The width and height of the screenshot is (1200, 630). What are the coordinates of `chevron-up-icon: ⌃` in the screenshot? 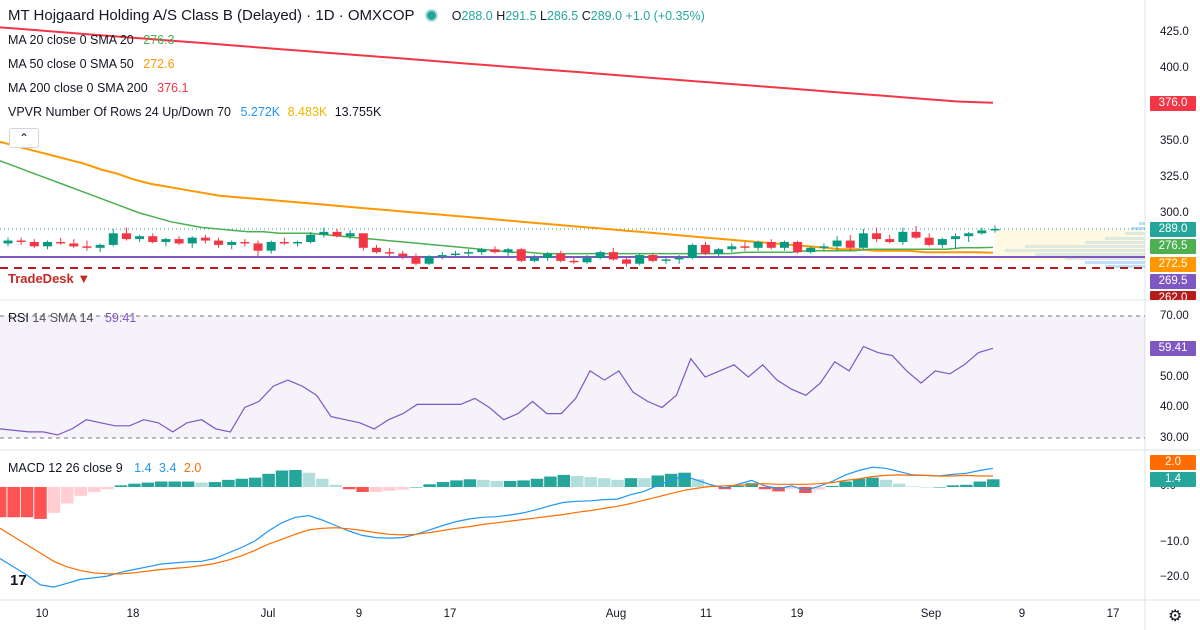 It's located at (24, 138).